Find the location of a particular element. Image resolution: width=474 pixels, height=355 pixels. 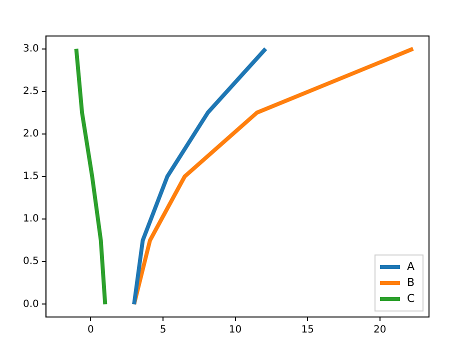

y-tick-label: 0.0 is located at coordinates (30, 304).